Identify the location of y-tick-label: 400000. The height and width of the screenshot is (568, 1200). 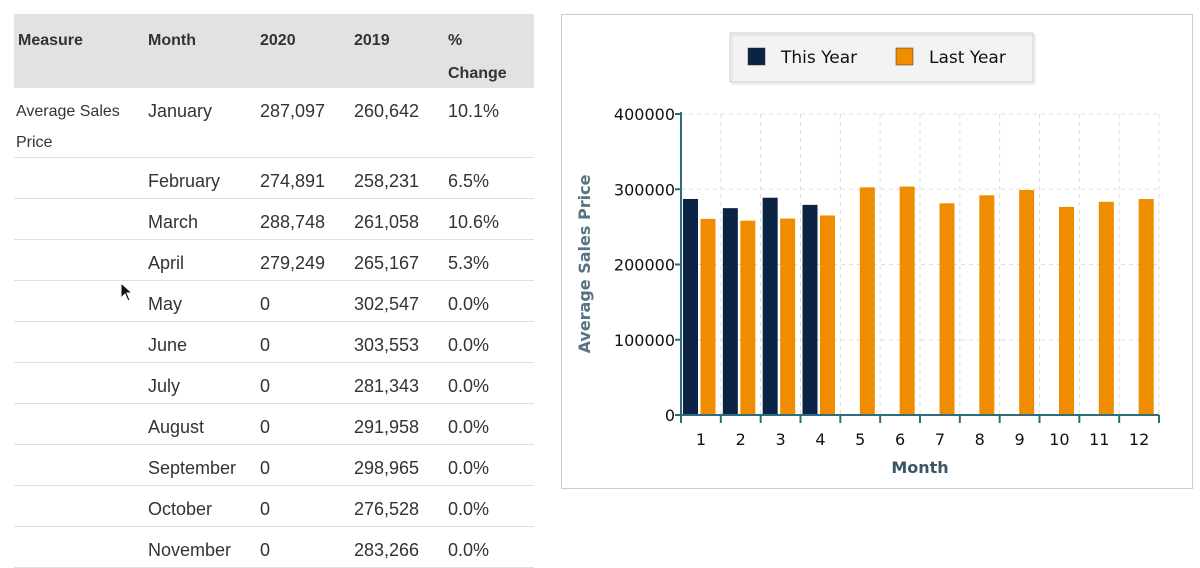
(644, 114).